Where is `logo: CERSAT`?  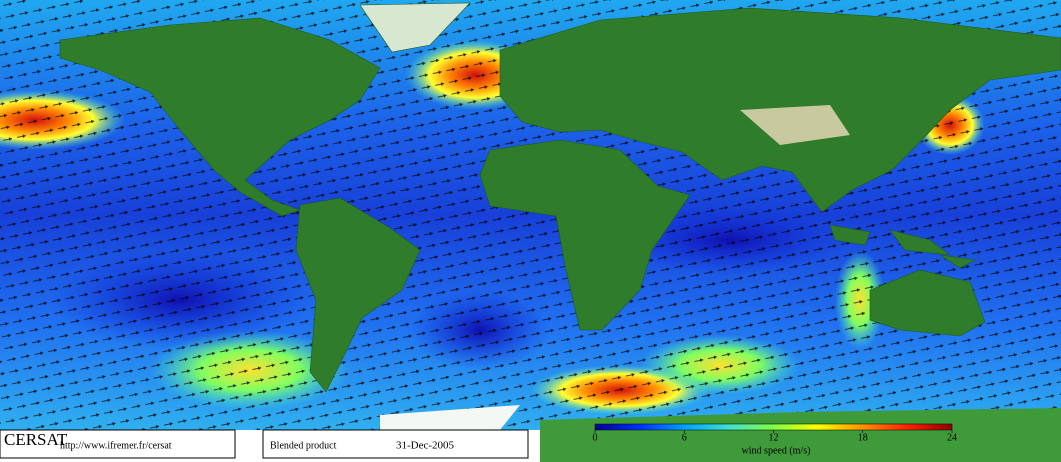 logo: CERSAT is located at coordinates (36, 439).